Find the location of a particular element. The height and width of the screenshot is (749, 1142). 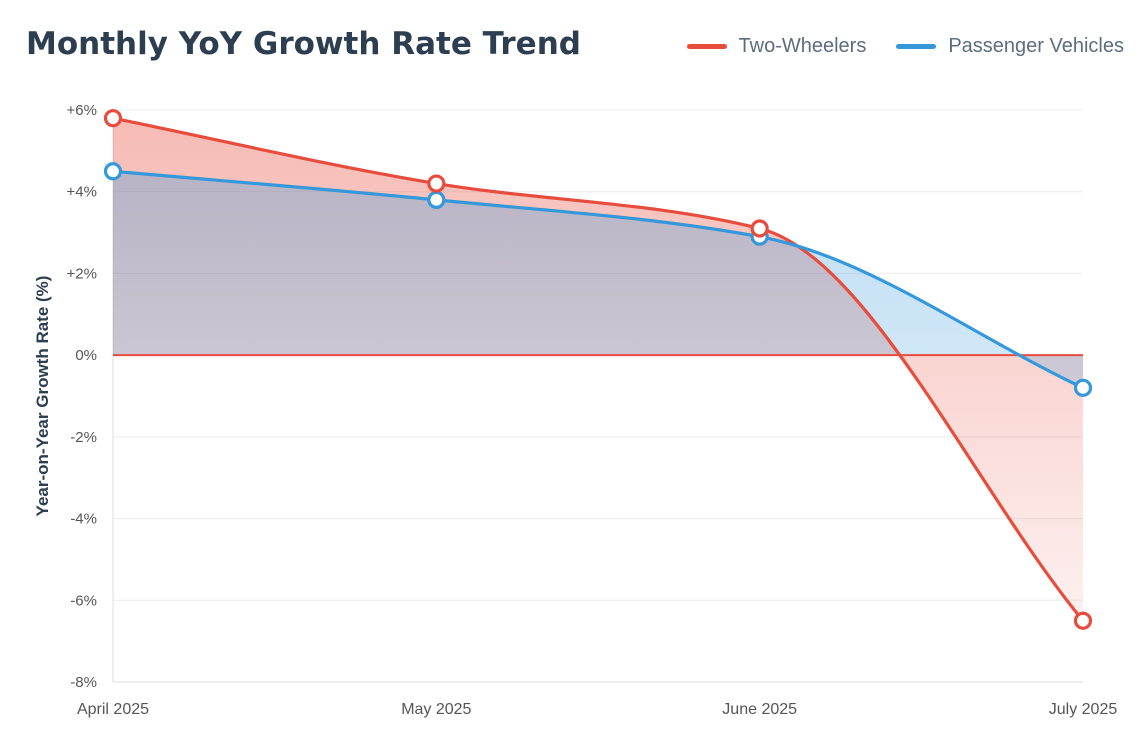

legend-item-passenger-vehicles: Passenger Vehicles is located at coordinates (1010, 46).